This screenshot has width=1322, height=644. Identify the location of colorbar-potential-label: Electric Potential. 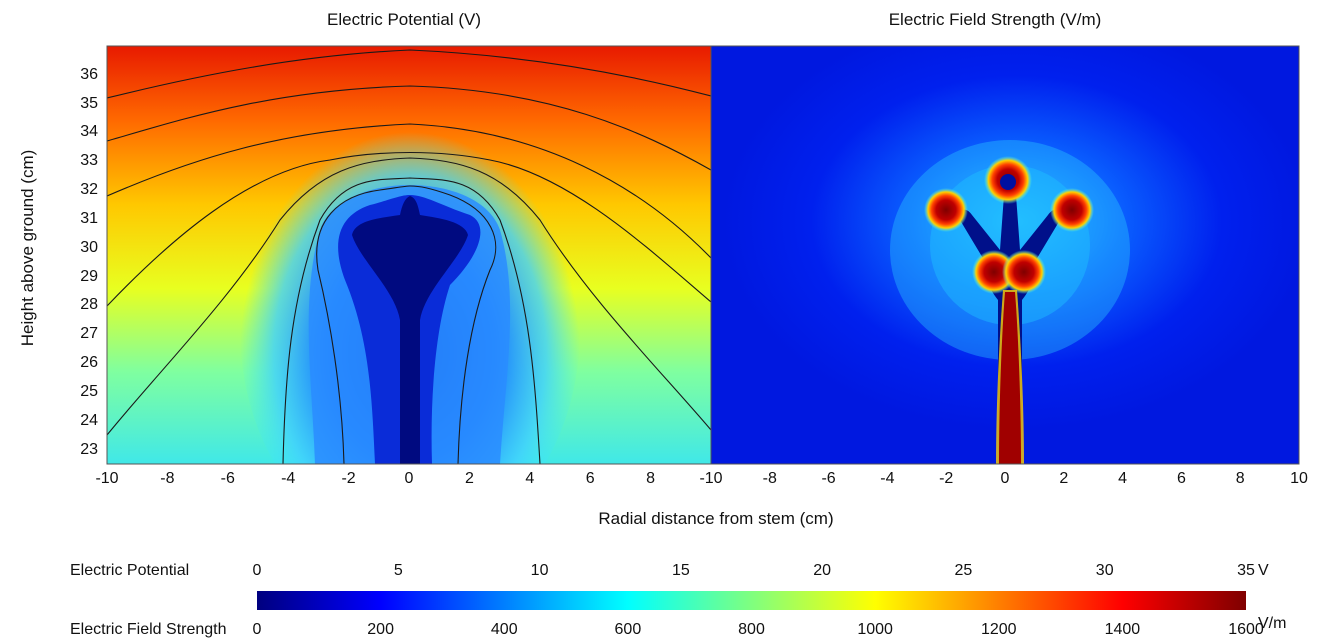
(130, 570).